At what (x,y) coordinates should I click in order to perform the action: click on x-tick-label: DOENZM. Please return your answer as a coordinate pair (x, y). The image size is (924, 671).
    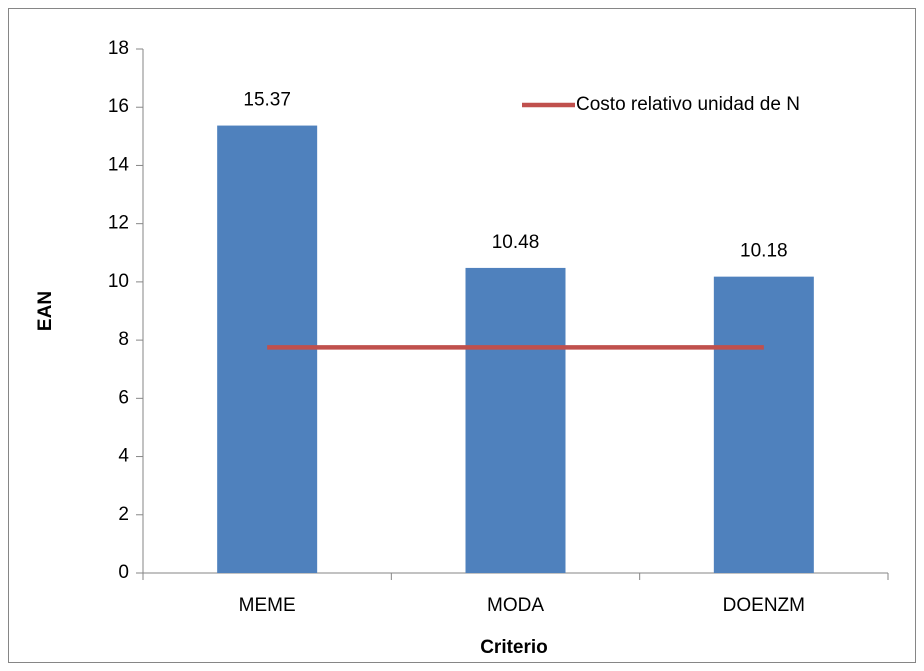
    Looking at the image, I should click on (764, 605).